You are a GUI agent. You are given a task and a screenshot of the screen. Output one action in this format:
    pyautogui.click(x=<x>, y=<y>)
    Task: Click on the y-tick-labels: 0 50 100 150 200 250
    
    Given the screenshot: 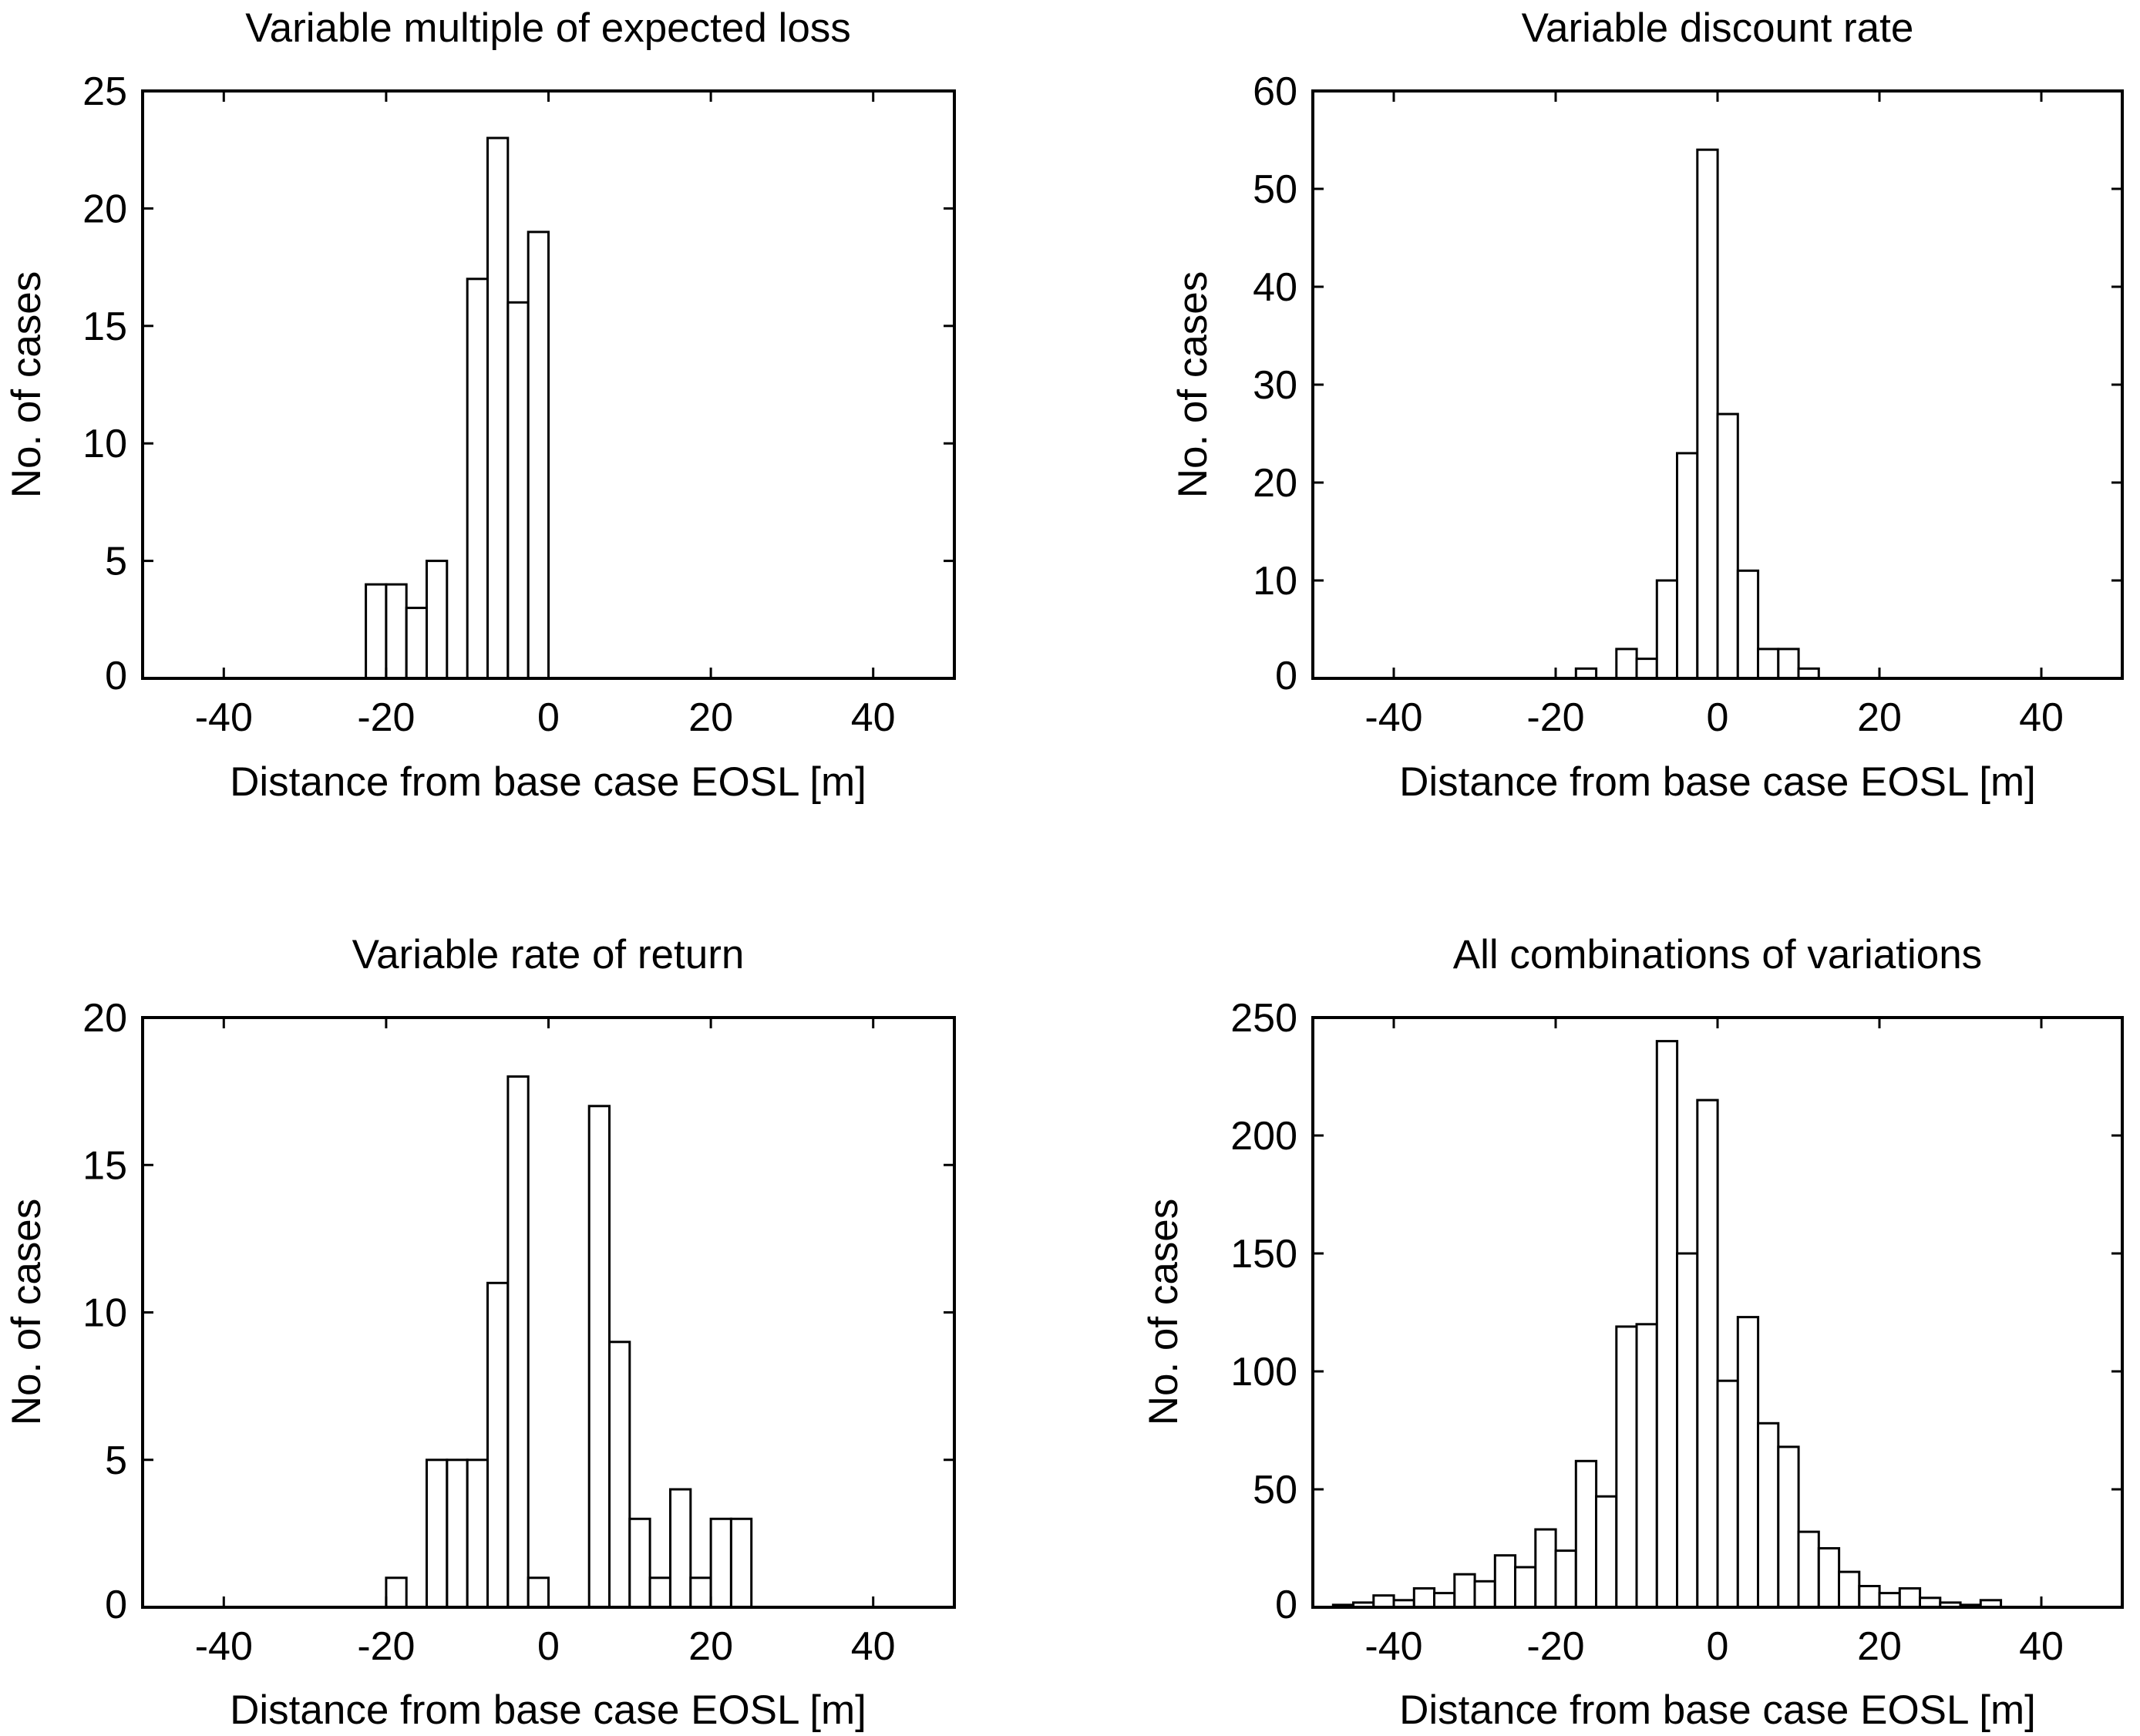 What is the action you would take?
    pyautogui.click(x=1263, y=1311)
    